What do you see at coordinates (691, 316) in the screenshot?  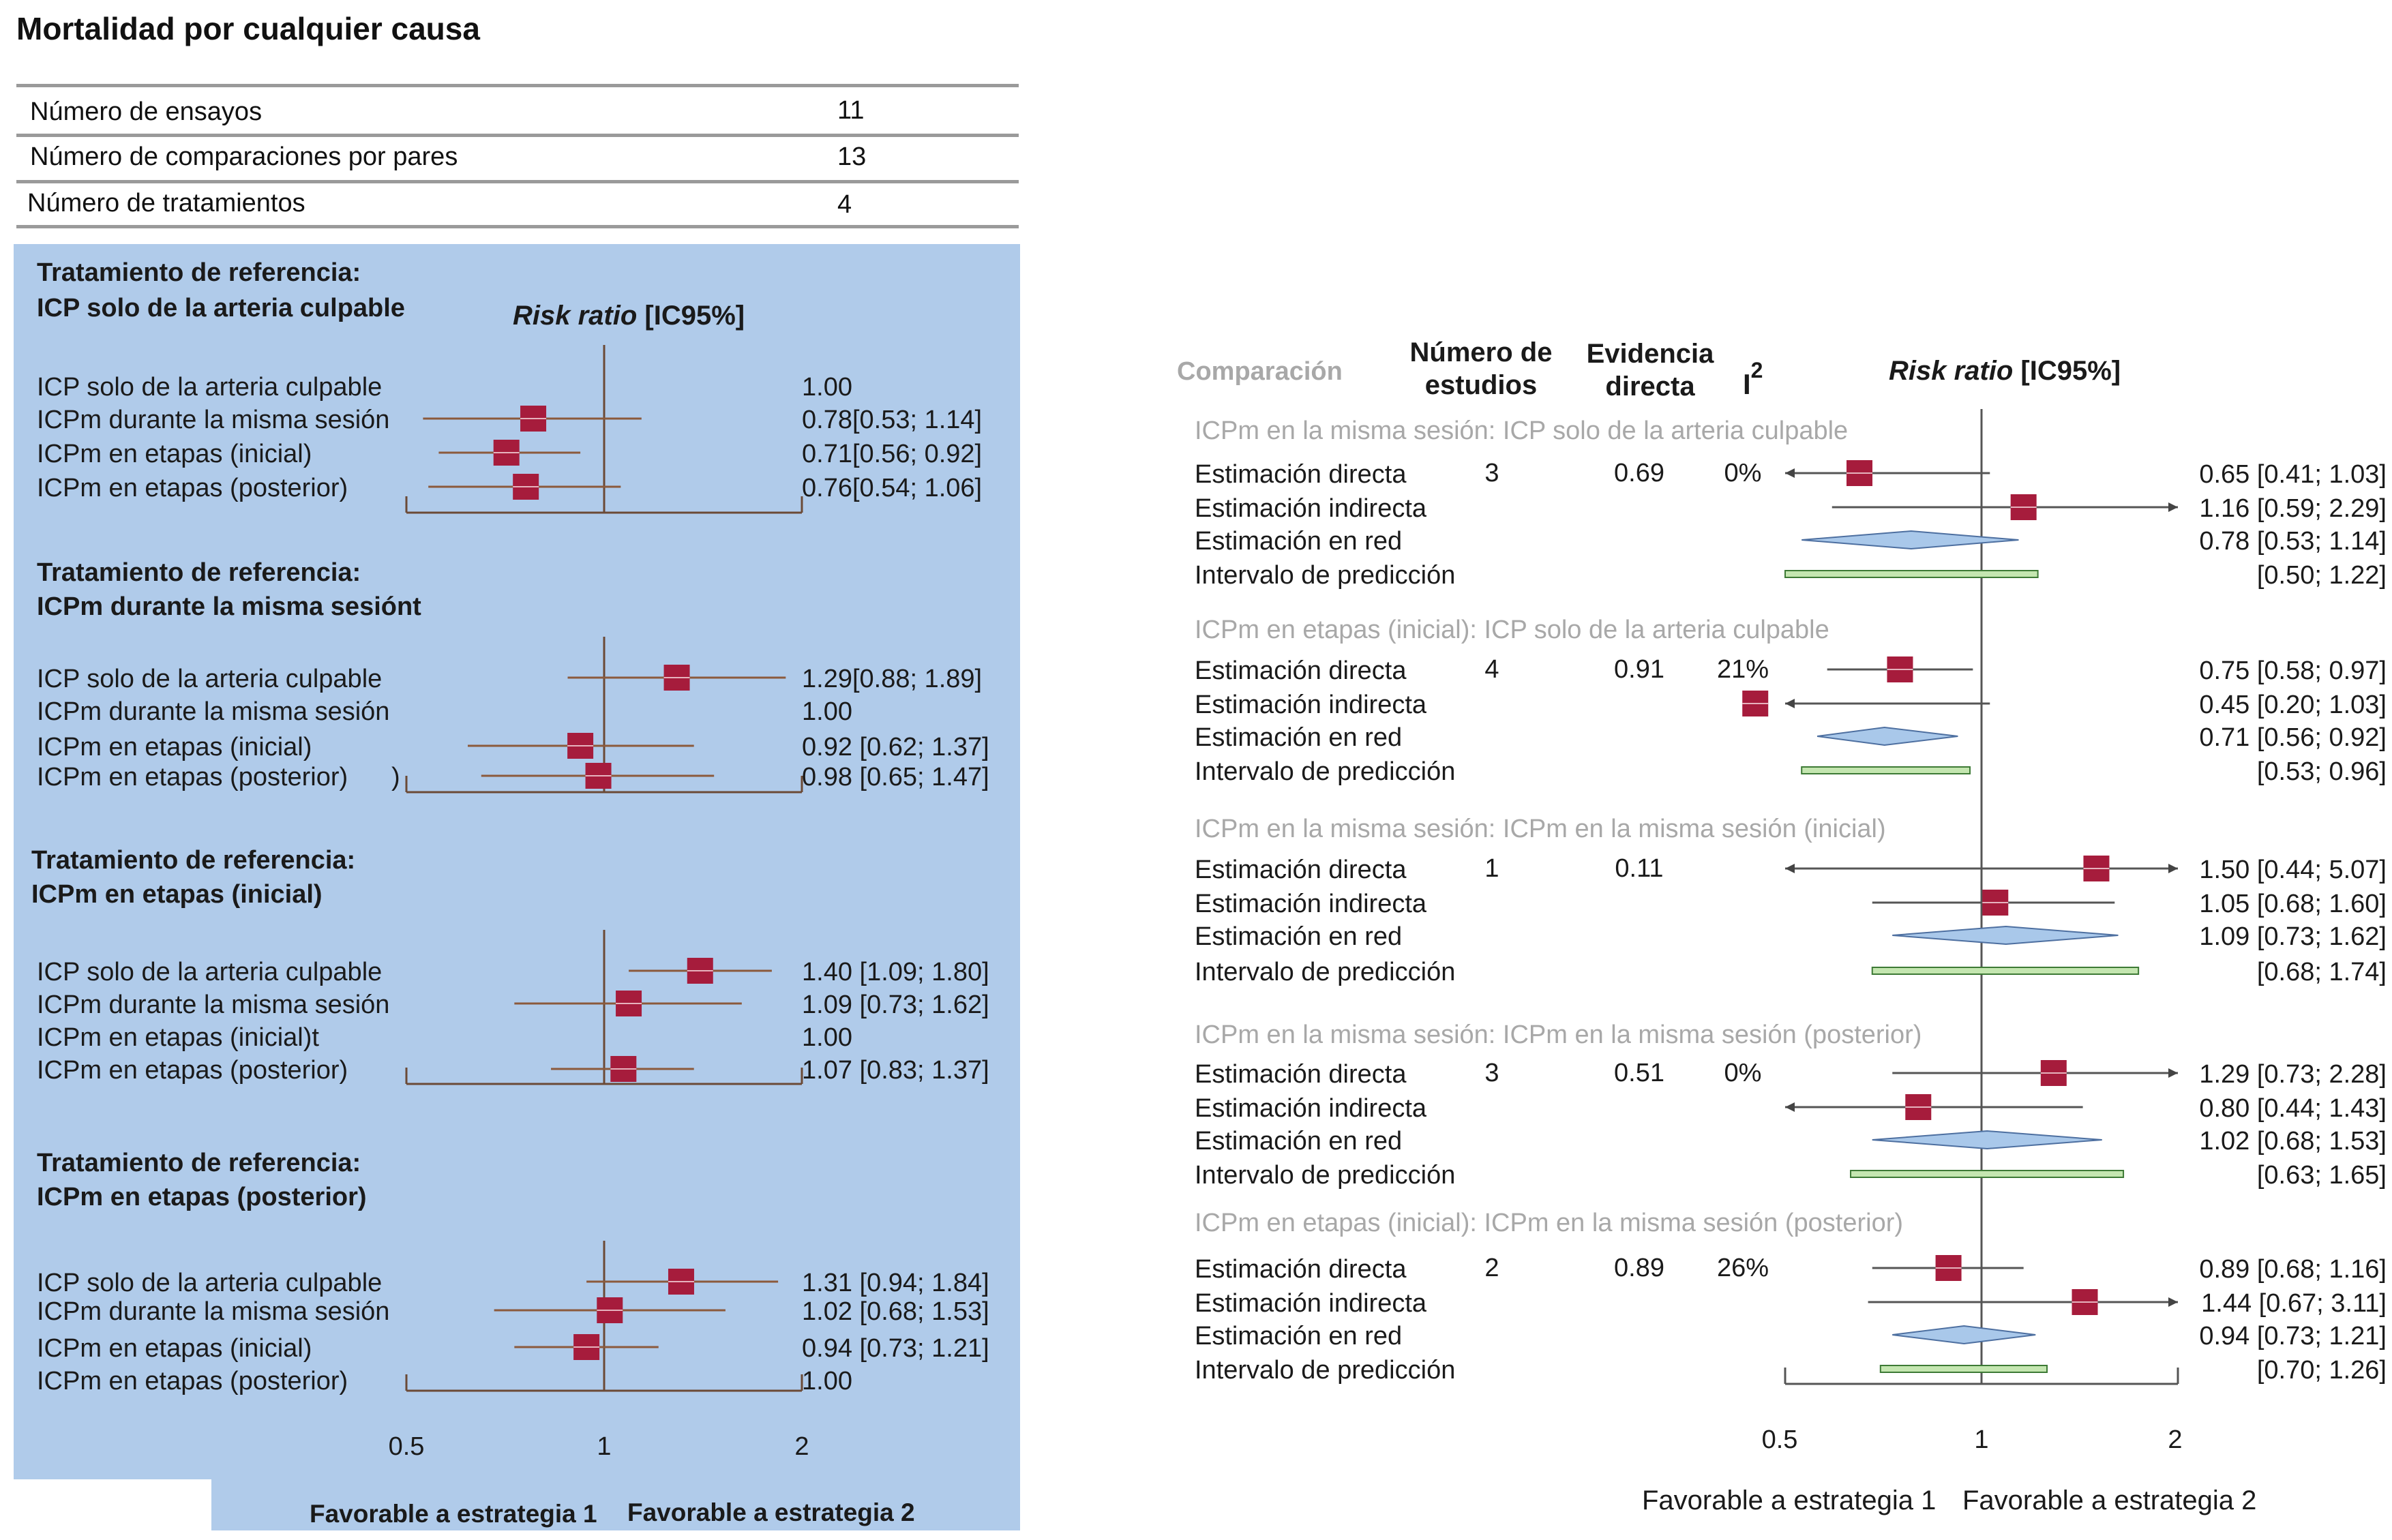 I see `left-effect-header-rest: [IC95%]` at bounding box center [691, 316].